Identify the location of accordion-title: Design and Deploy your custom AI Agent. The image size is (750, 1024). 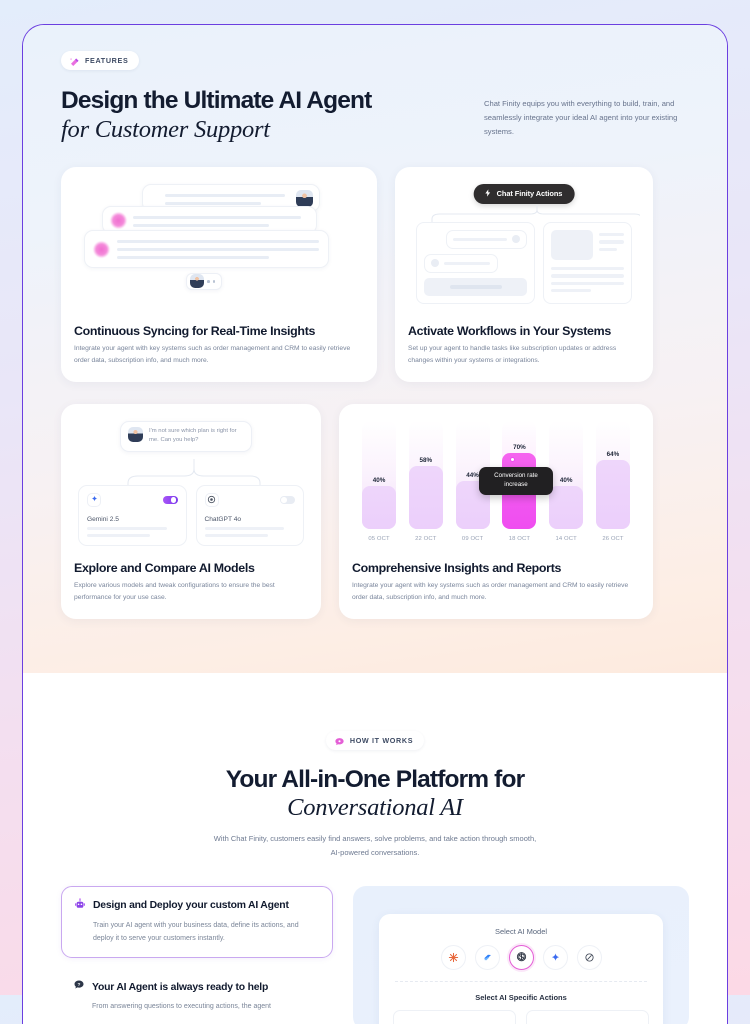
(191, 906).